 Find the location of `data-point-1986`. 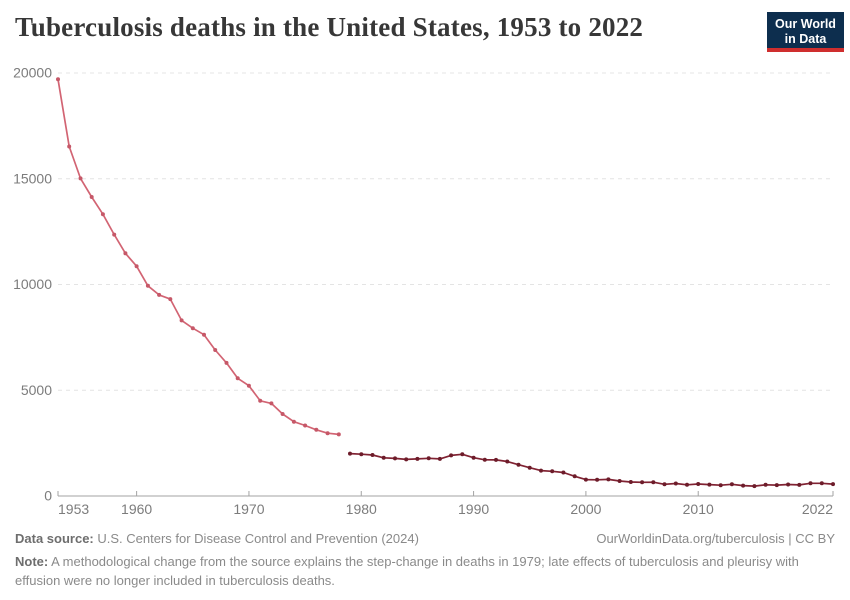

data-point-1986 is located at coordinates (428, 458).